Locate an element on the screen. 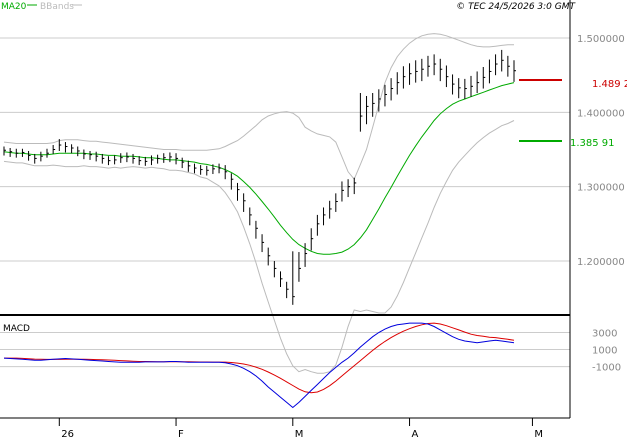  macd-y-tick-label: 1000 is located at coordinates (604, 351).